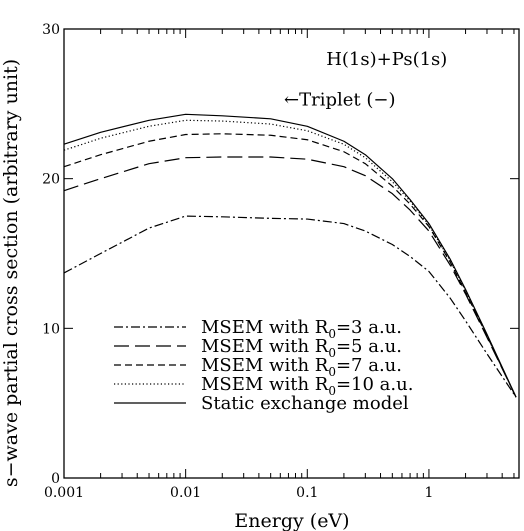 Image resolution: width=524 pixels, height=531 pixels. What do you see at coordinates (307, 493) in the screenshot?
I see `x-tick-label: 0.1` at bounding box center [307, 493].